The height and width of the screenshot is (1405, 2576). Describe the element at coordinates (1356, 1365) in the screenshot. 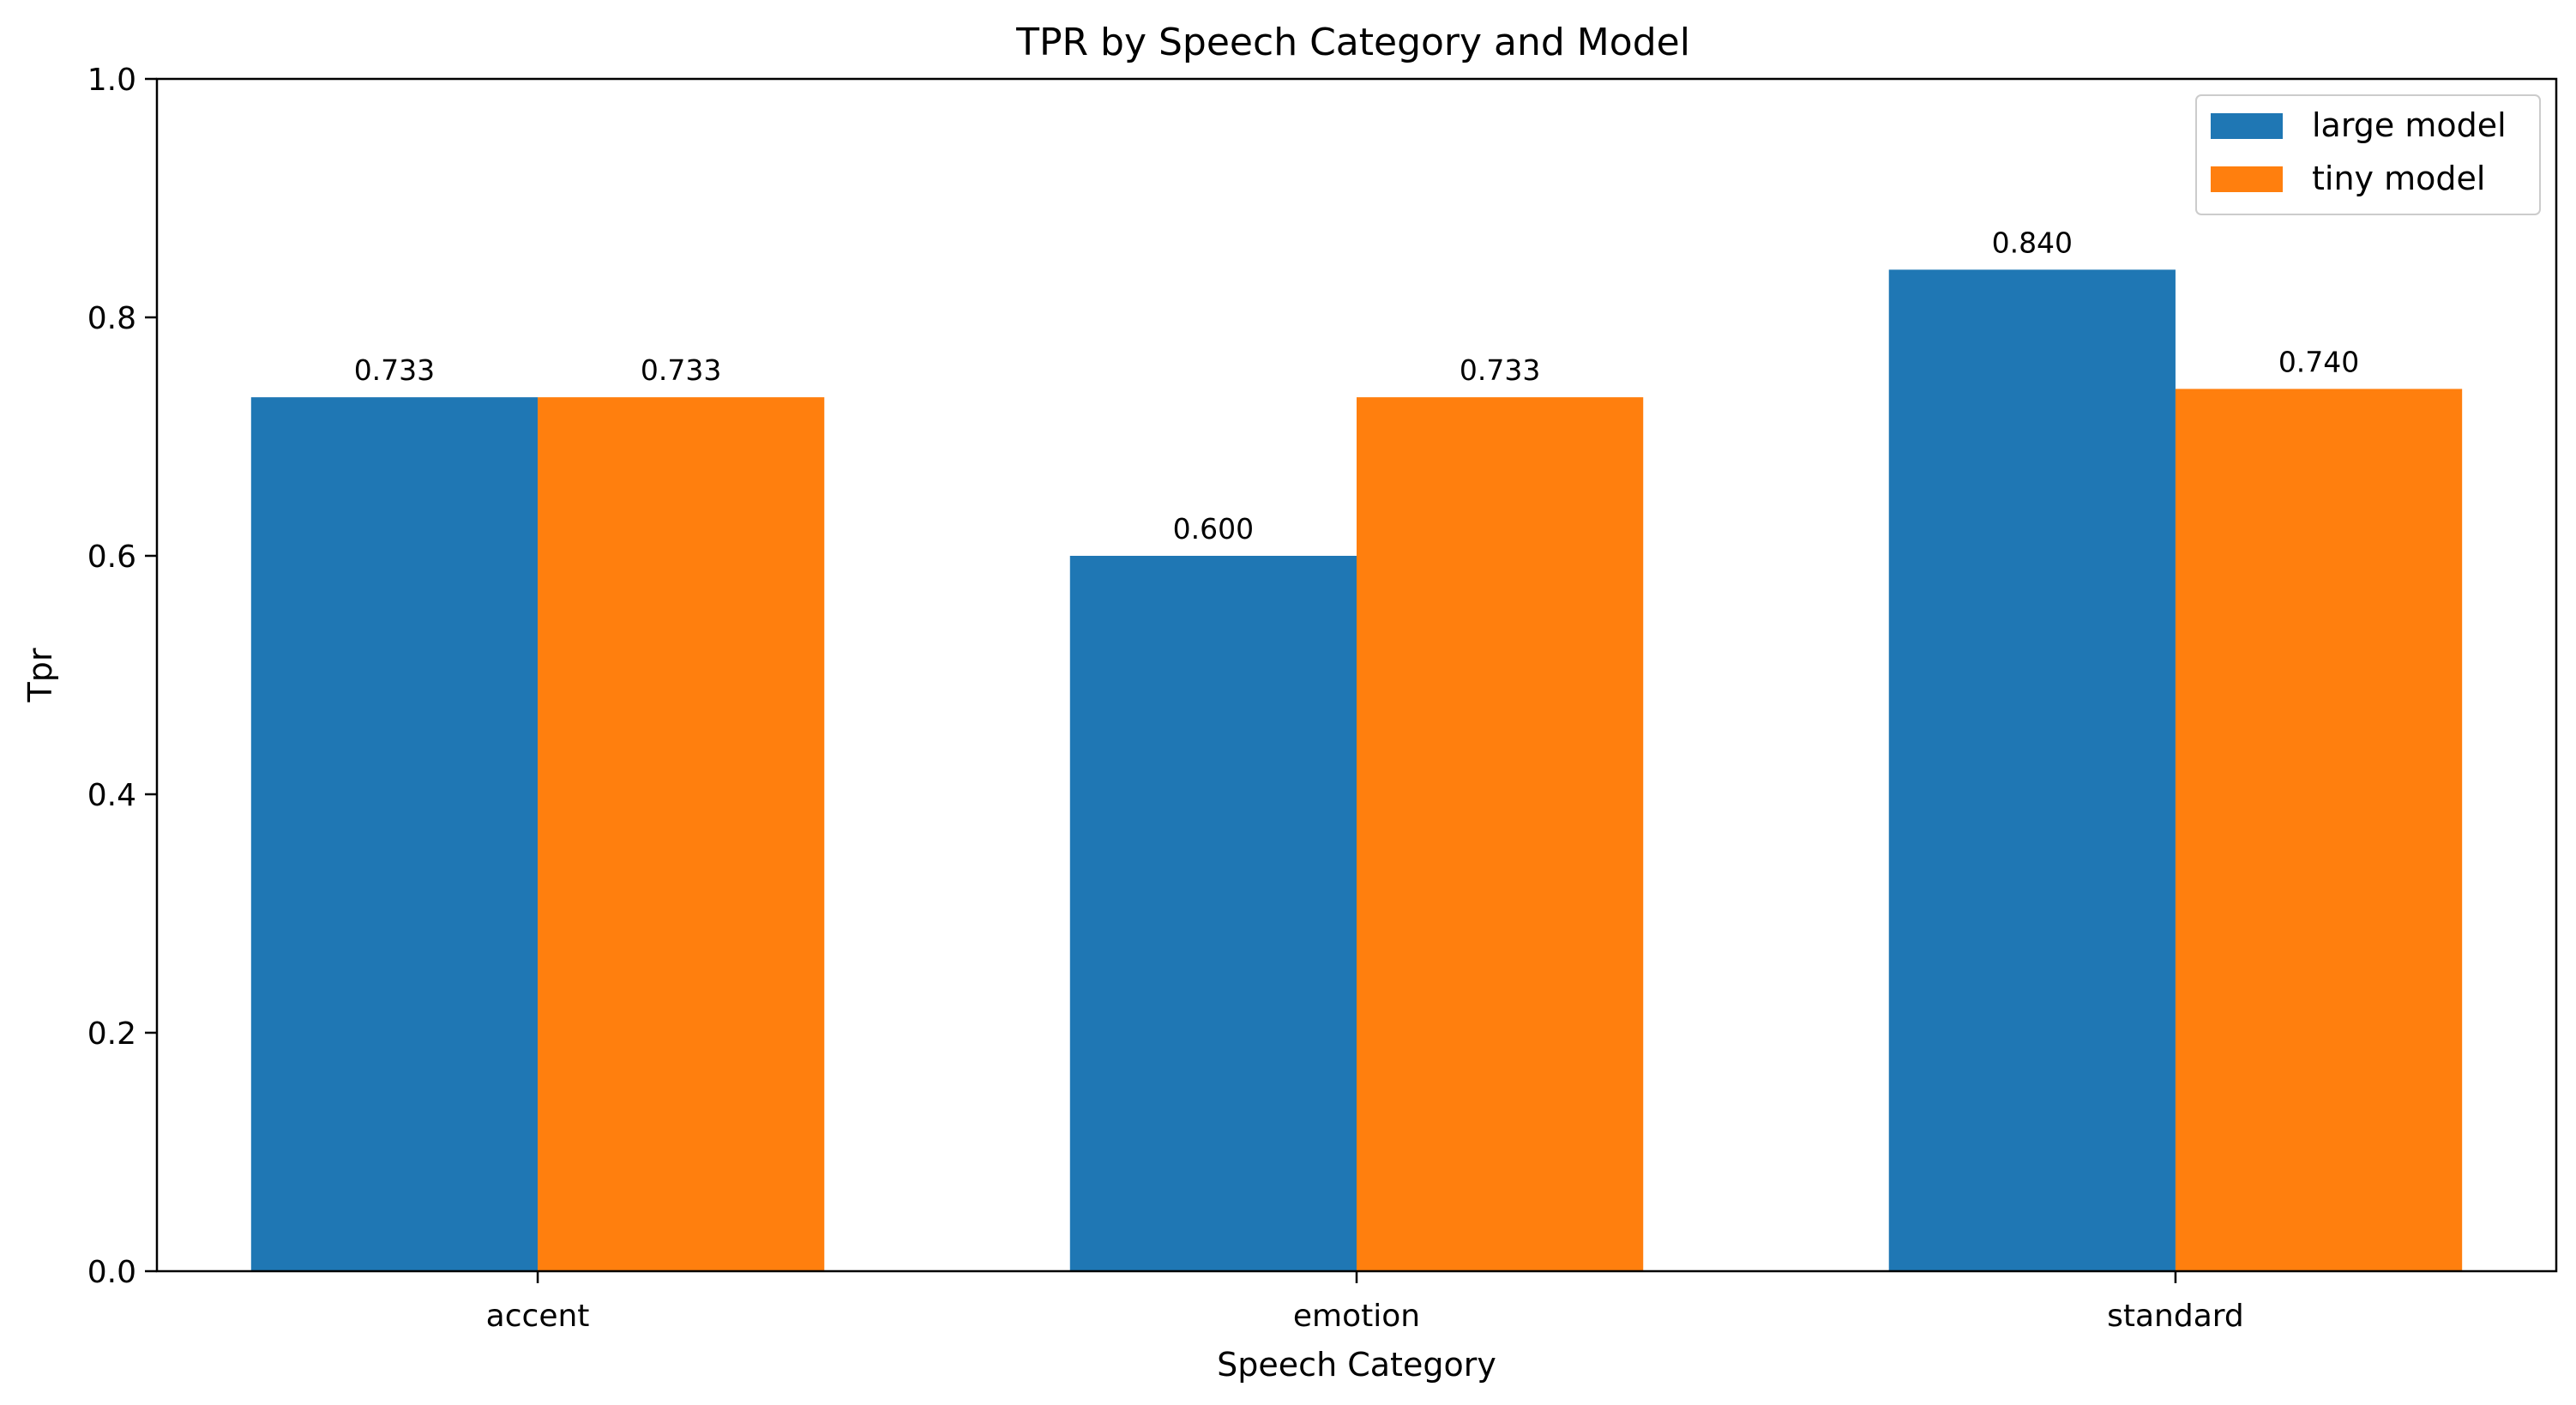

I see `x-axis-label: Speech Category` at that location.